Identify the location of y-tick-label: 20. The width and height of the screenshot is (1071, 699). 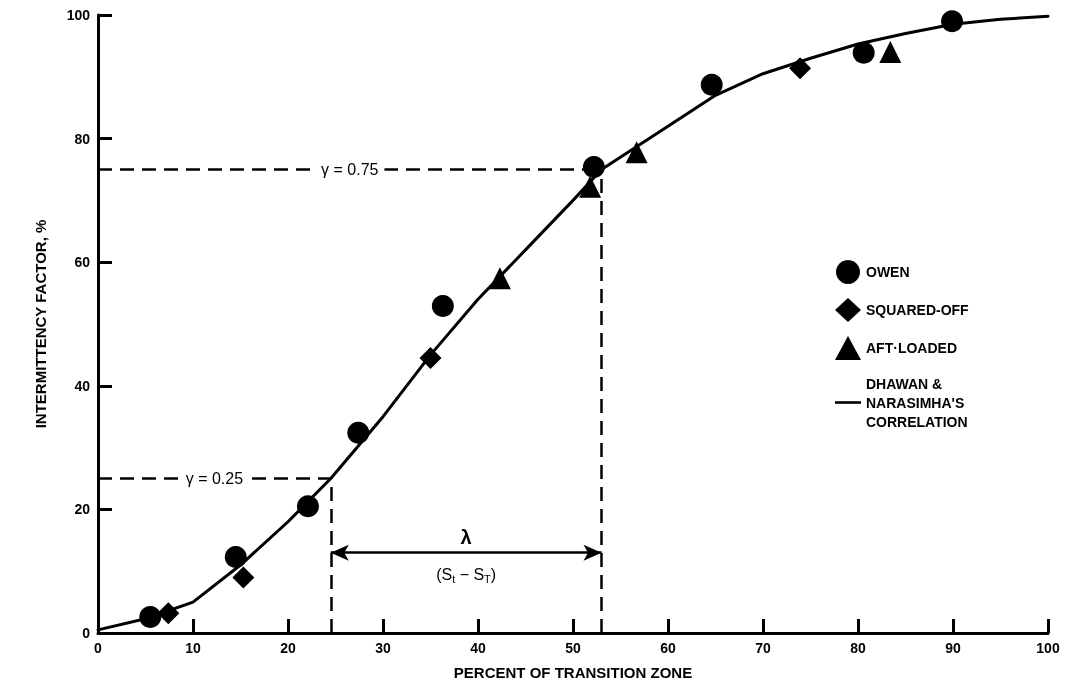
(82, 509).